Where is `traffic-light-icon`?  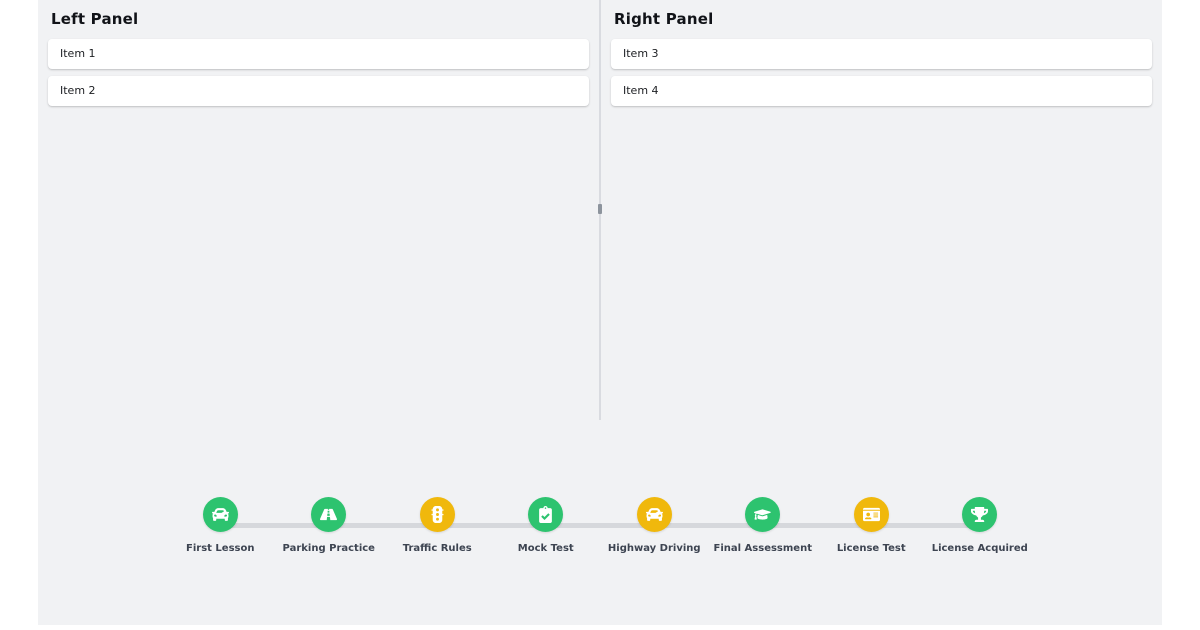 traffic-light-icon is located at coordinates (437, 514).